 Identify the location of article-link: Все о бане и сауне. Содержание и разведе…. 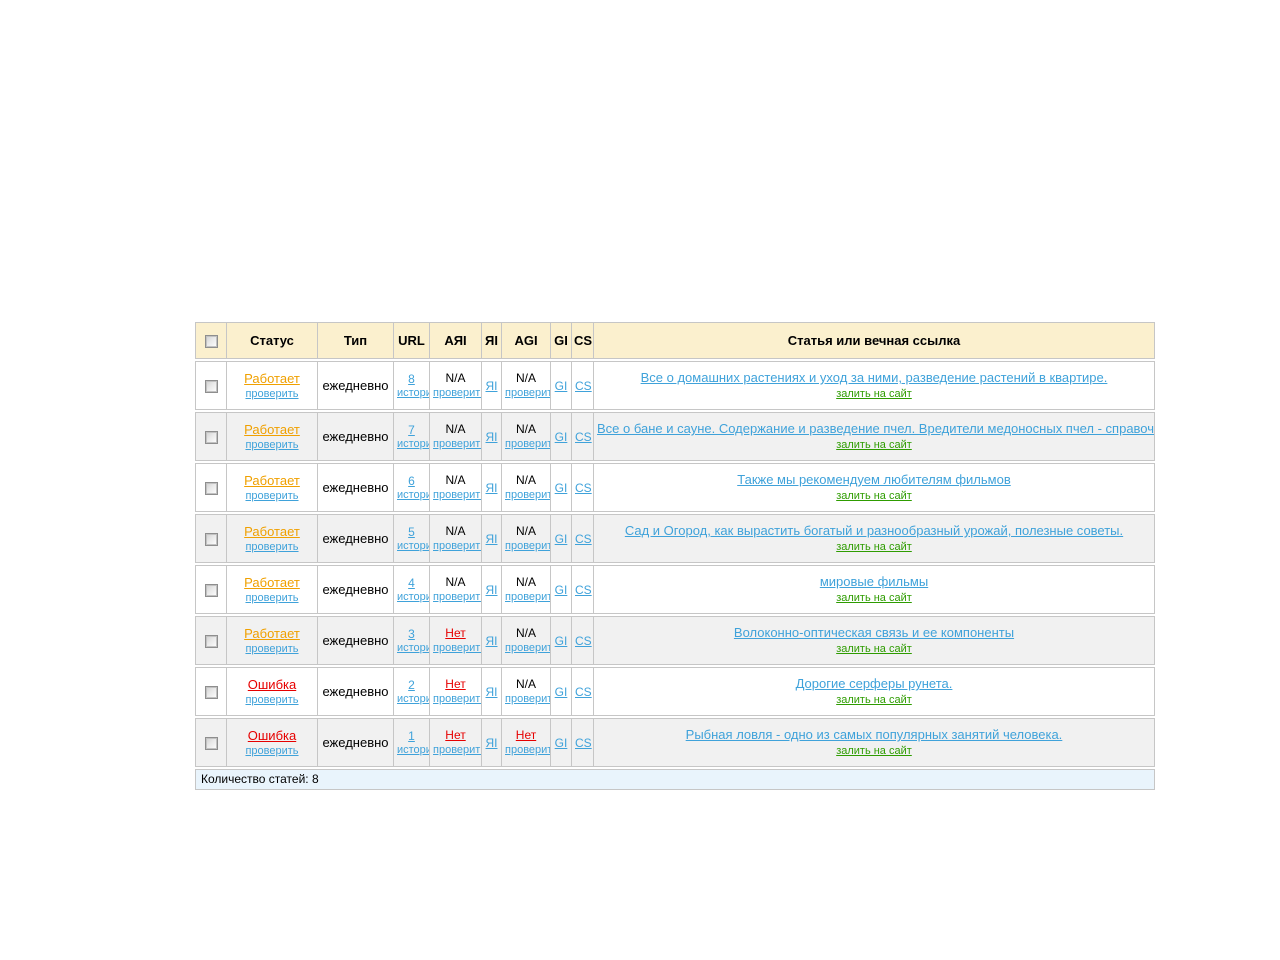
(876, 429).